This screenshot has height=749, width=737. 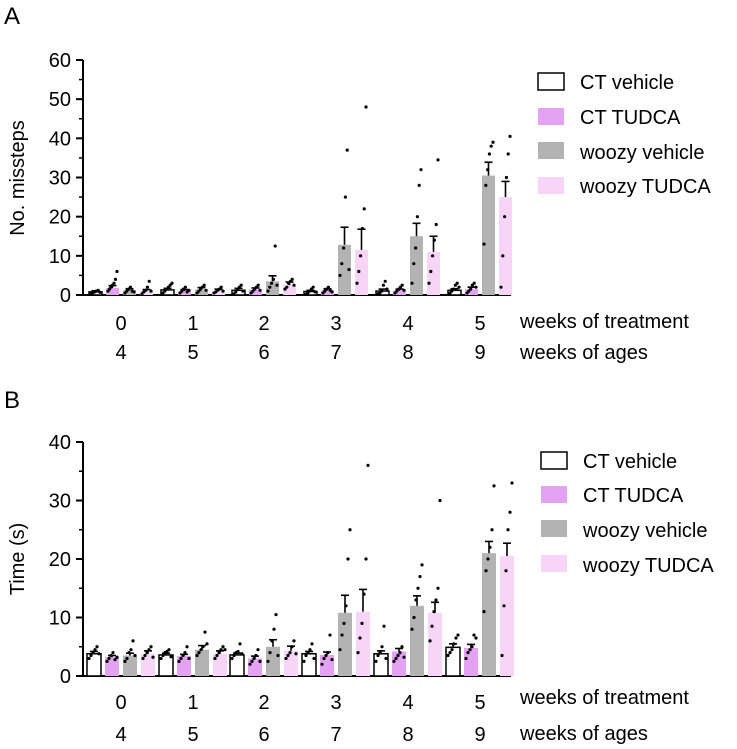 I want to click on legend-swatch-woozy-tudca, so click(x=554, y=563).